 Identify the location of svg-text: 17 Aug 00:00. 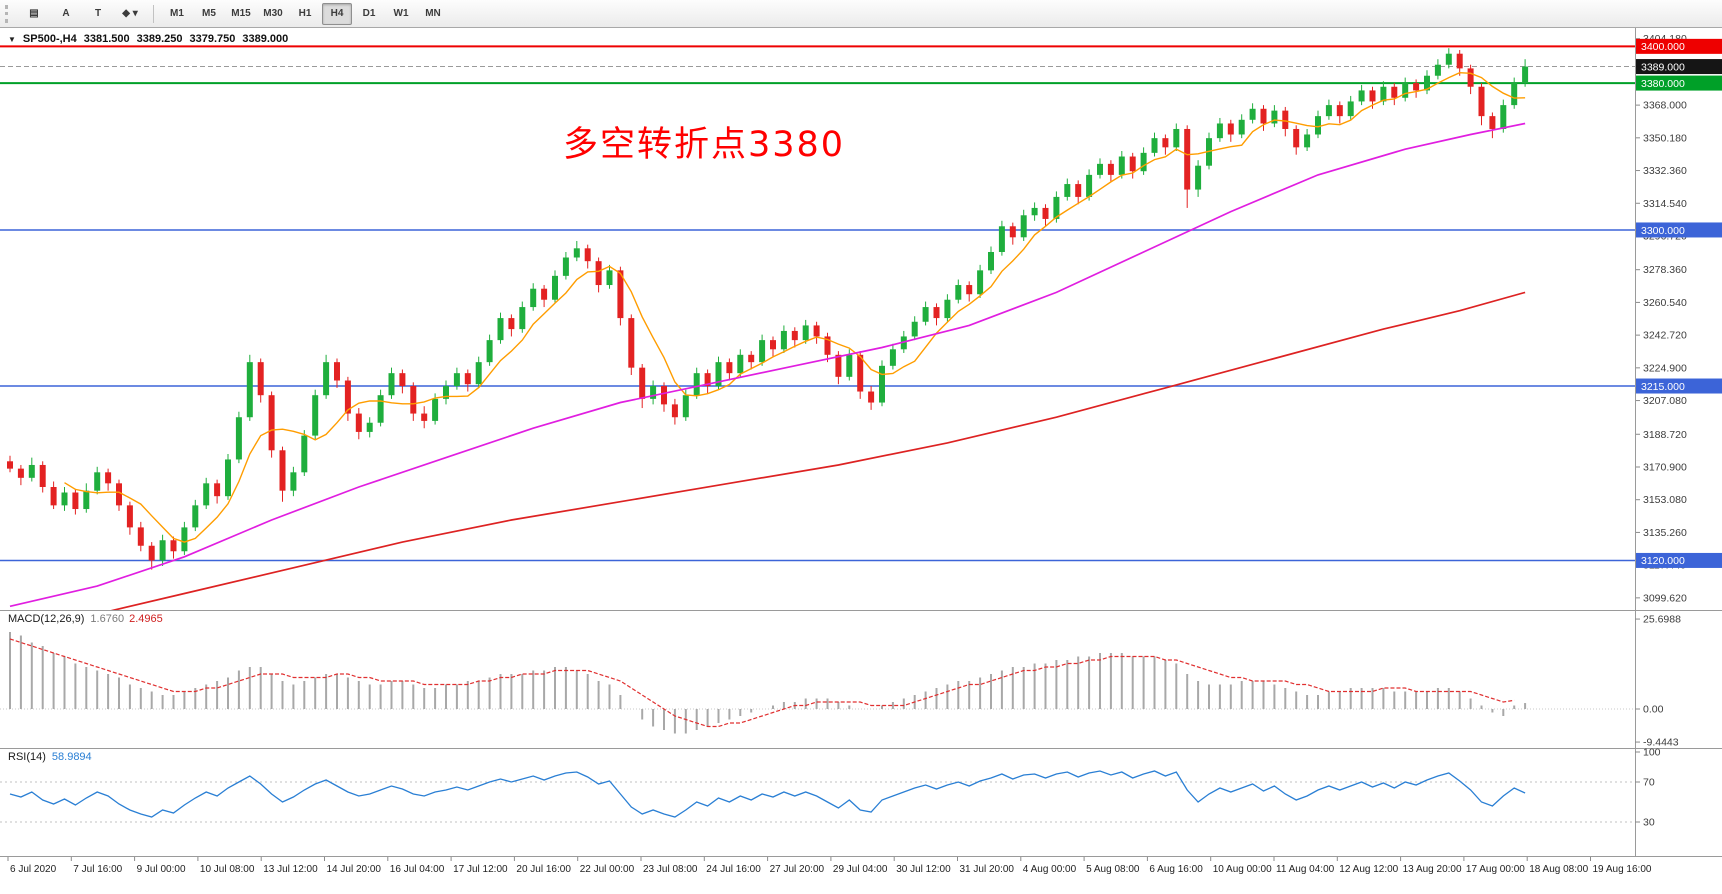
(1495, 869).